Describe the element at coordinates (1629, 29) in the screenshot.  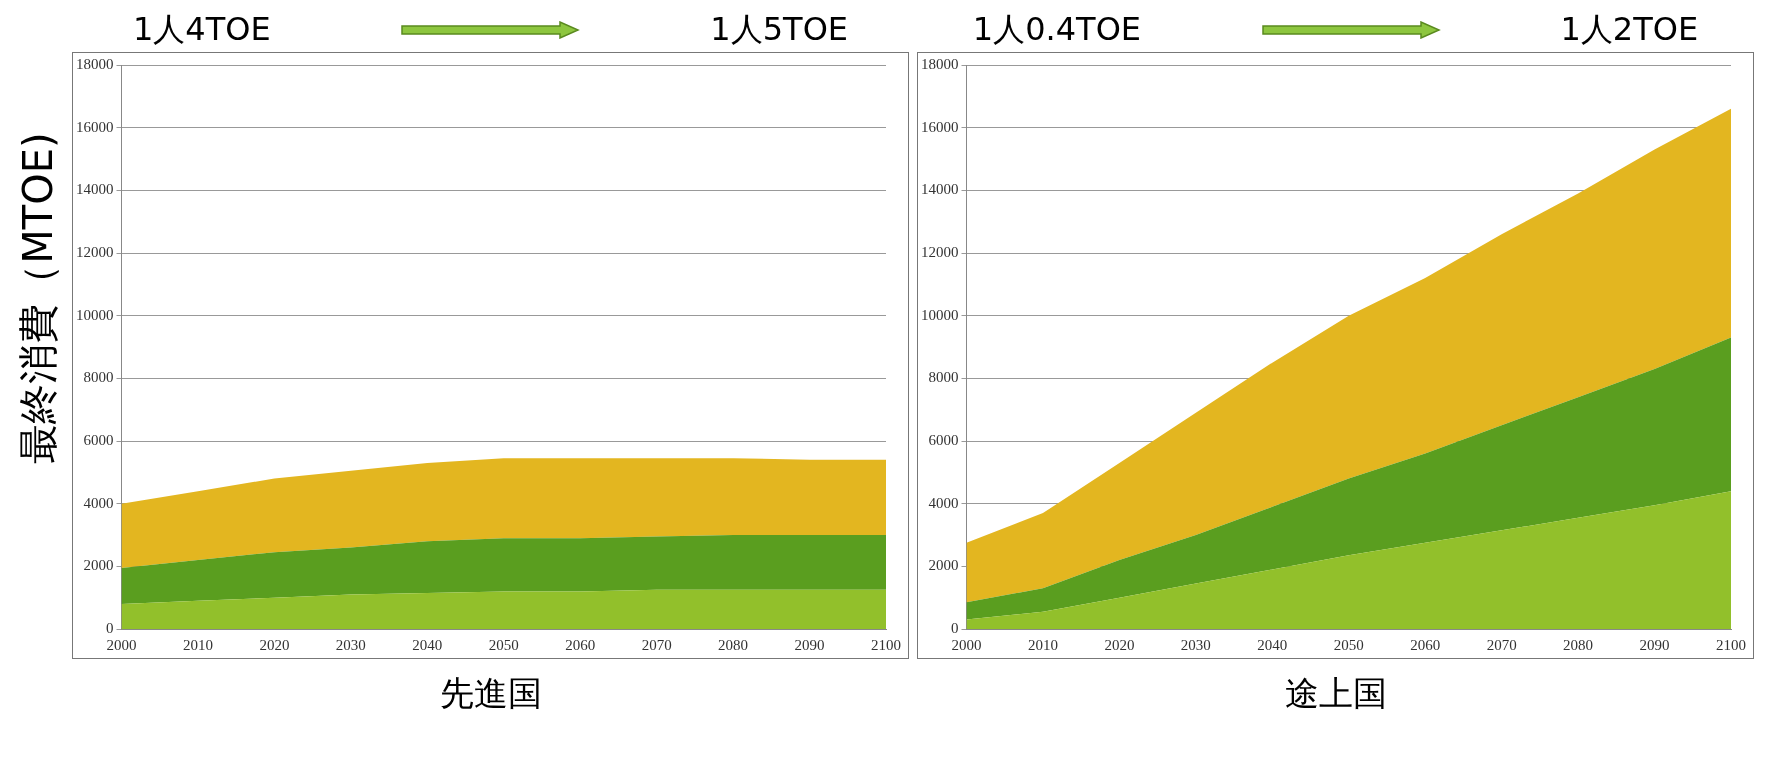
I see `text: 1人2TOE` at that location.